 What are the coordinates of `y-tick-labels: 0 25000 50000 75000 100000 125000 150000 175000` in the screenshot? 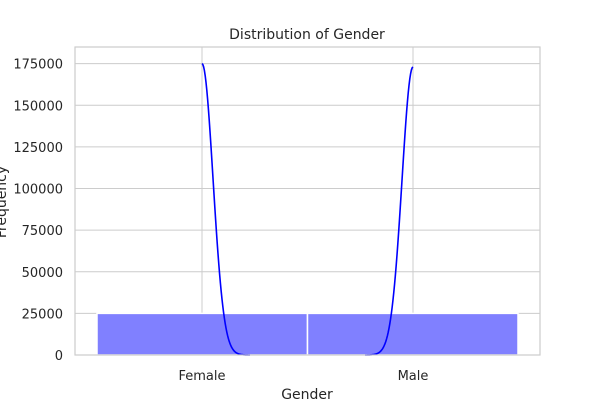 It's located at (38, 211).